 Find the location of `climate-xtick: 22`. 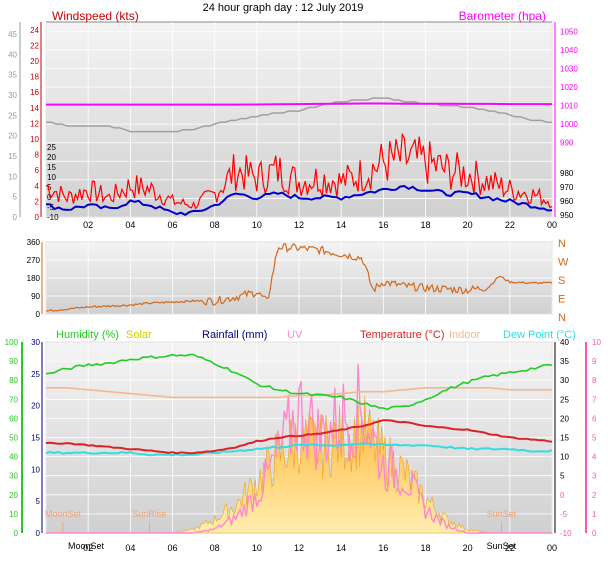

climate-xtick: 22 is located at coordinates (510, 548).